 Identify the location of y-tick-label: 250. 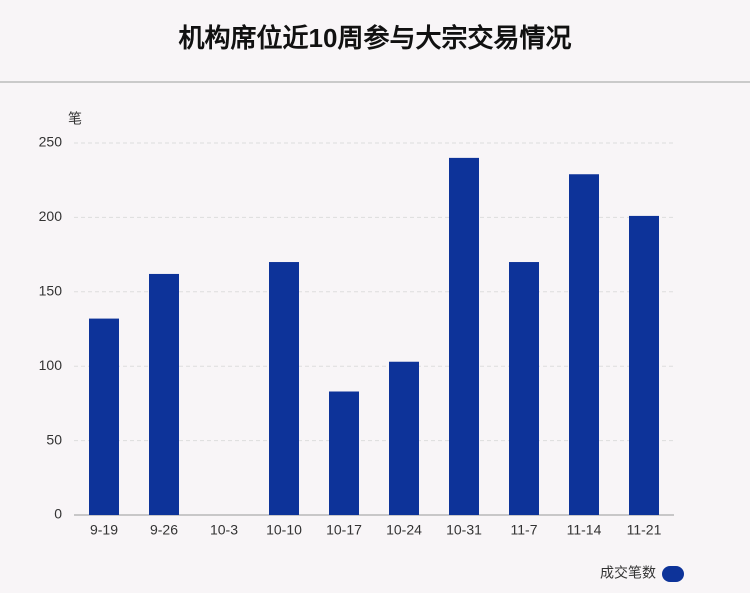
(51, 142).